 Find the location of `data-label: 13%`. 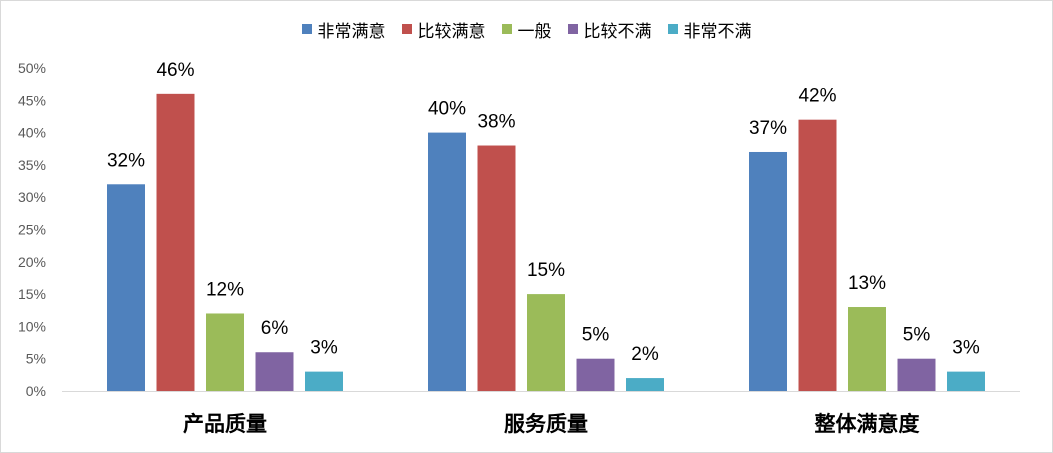

data-label: 13% is located at coordinates (867, 283).